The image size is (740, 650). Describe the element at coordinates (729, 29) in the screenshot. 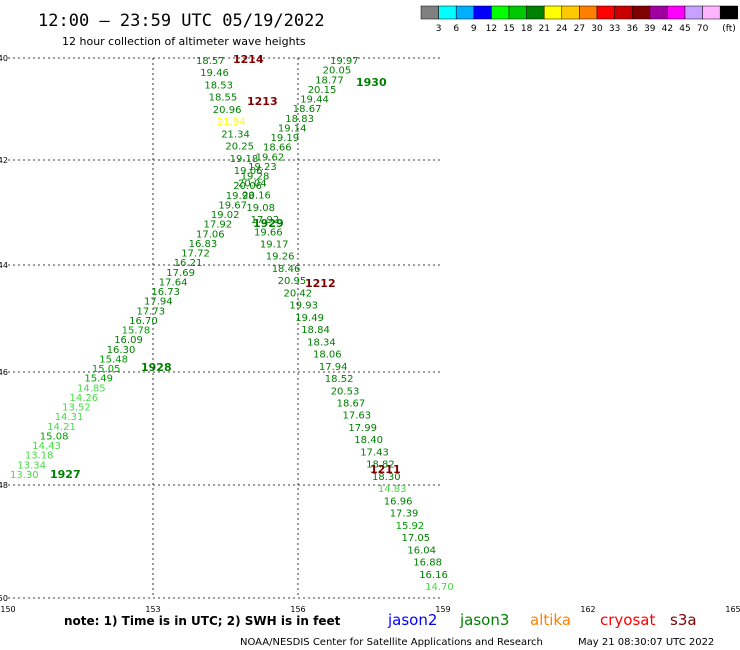

I see `colorbar-unit: (ft)` at that location.